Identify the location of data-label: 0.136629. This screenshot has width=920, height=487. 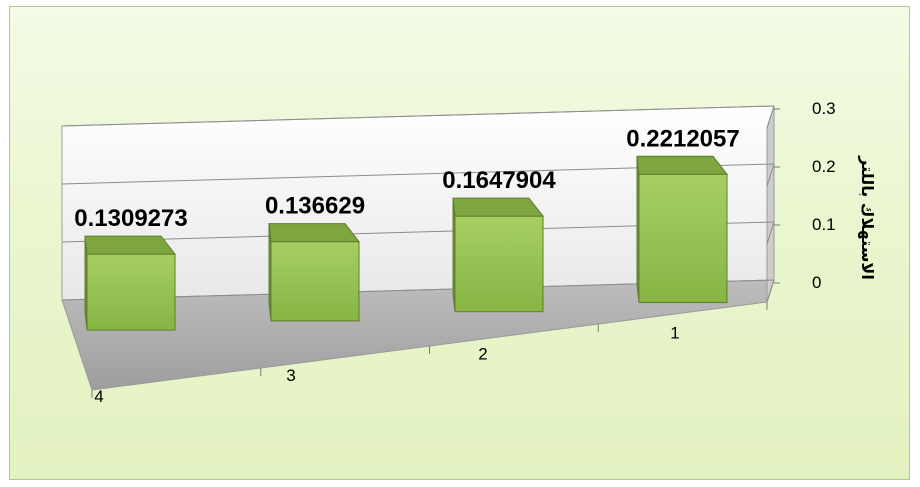
(315, 206).